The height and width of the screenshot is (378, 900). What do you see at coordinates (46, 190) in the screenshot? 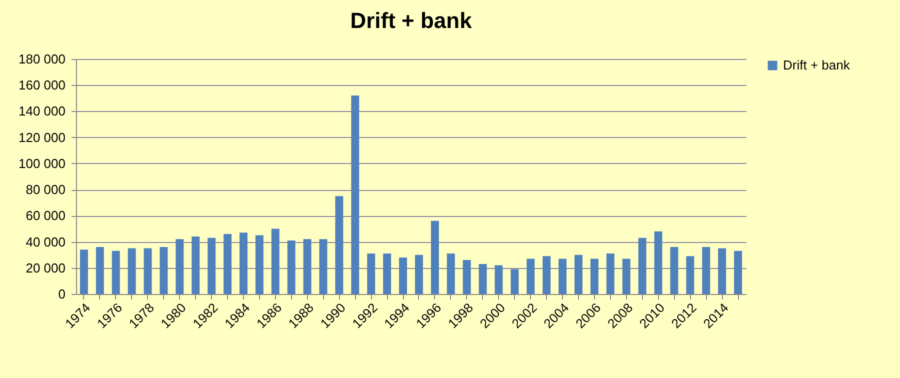
I see `y-tick-label: 80 000` at bounding box center [46, 190].